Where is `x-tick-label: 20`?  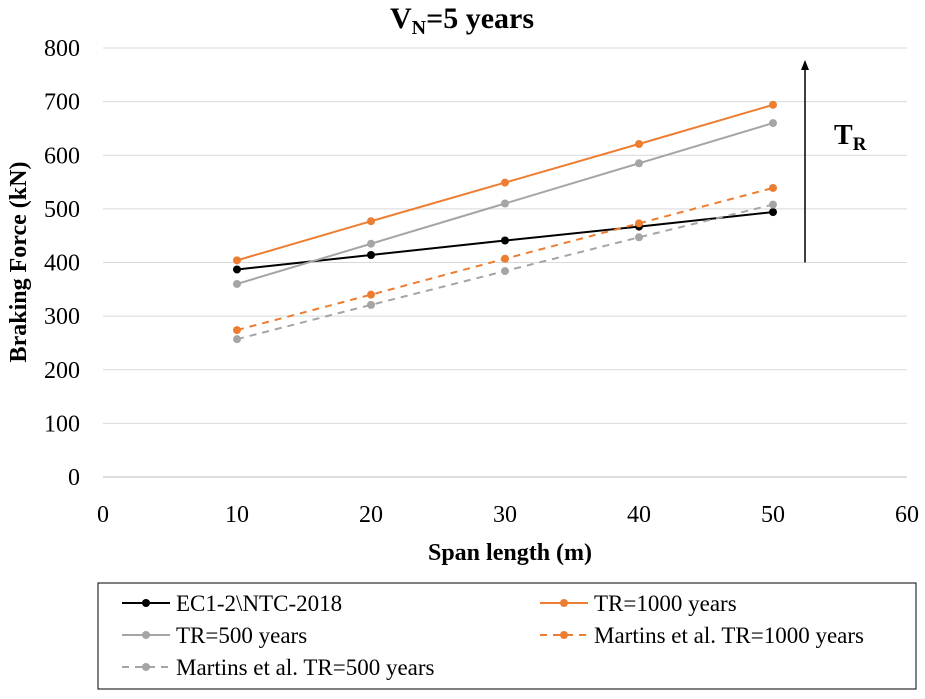
x-tick-label: 20 is located at coordinates (371, 515).